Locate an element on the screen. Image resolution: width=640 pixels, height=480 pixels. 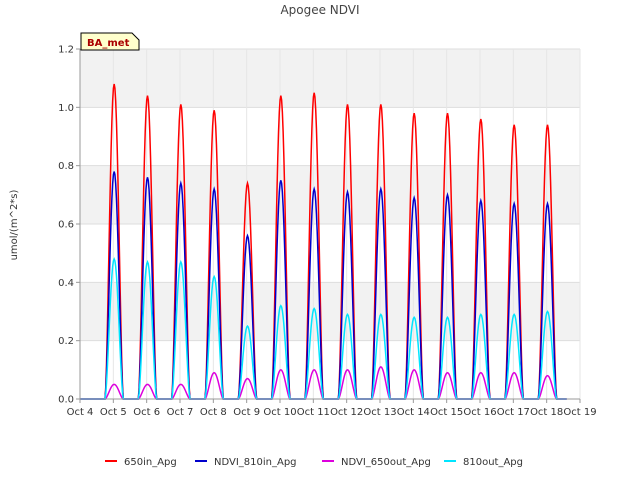
x-tick-label: Oct 11 is located at coordinates (313, 412).